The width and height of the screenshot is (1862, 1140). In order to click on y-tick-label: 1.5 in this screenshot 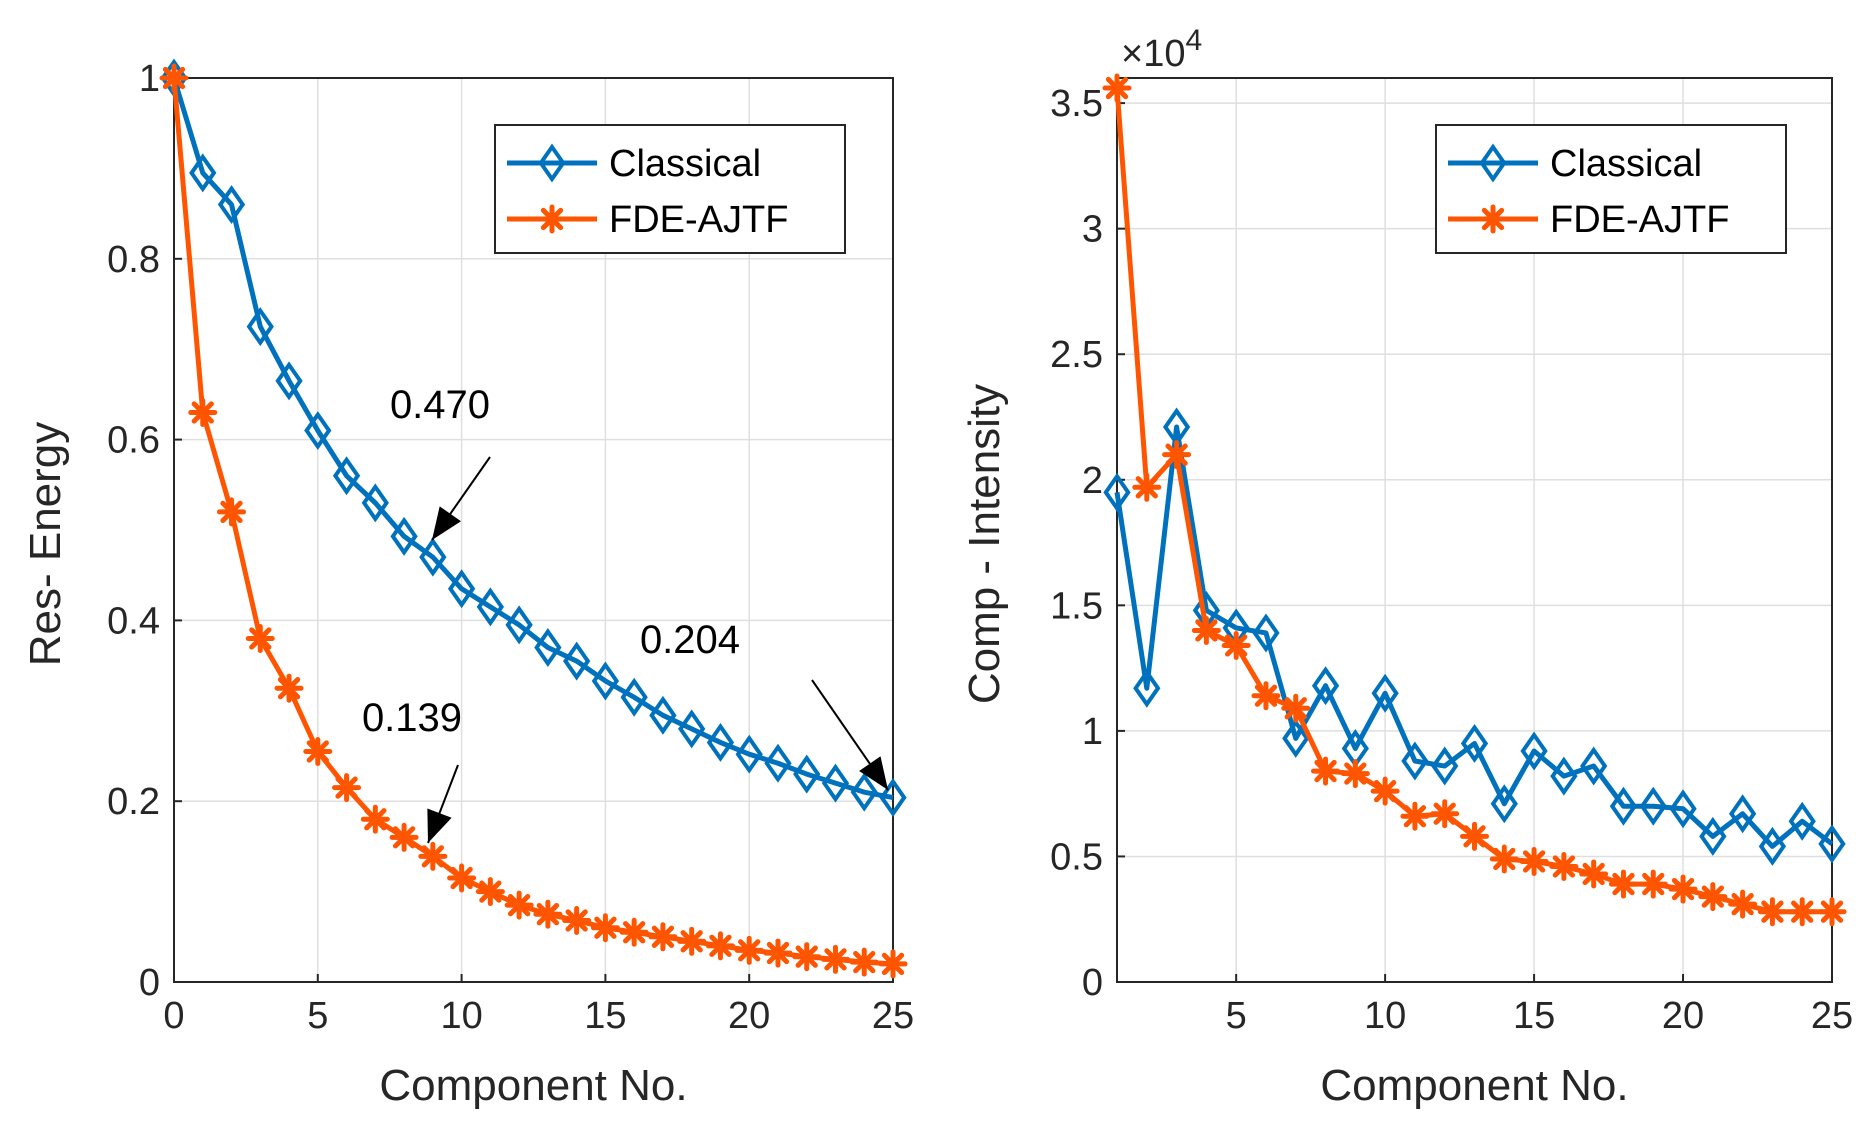, I will do `click(1076, 606)`.